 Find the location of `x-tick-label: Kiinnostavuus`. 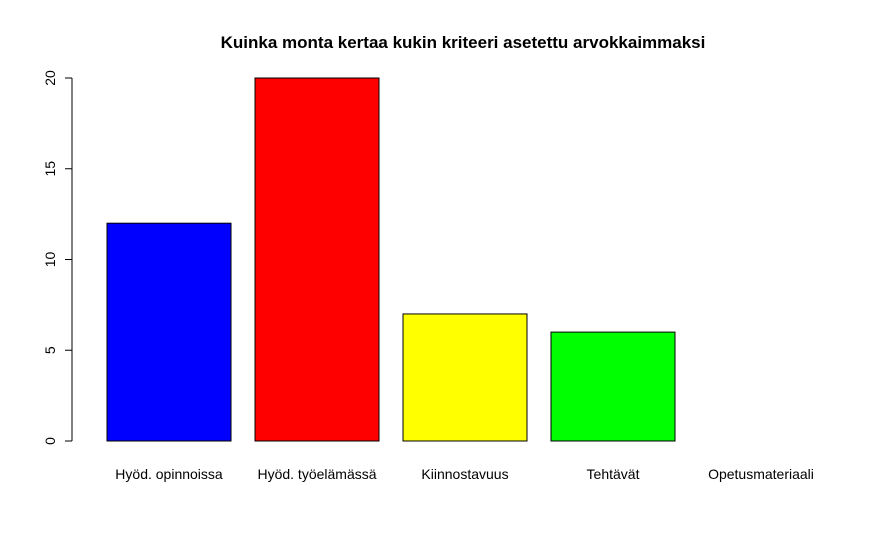

x-tick-label: Kiinnostavuus is located at coordinates (464, 474).